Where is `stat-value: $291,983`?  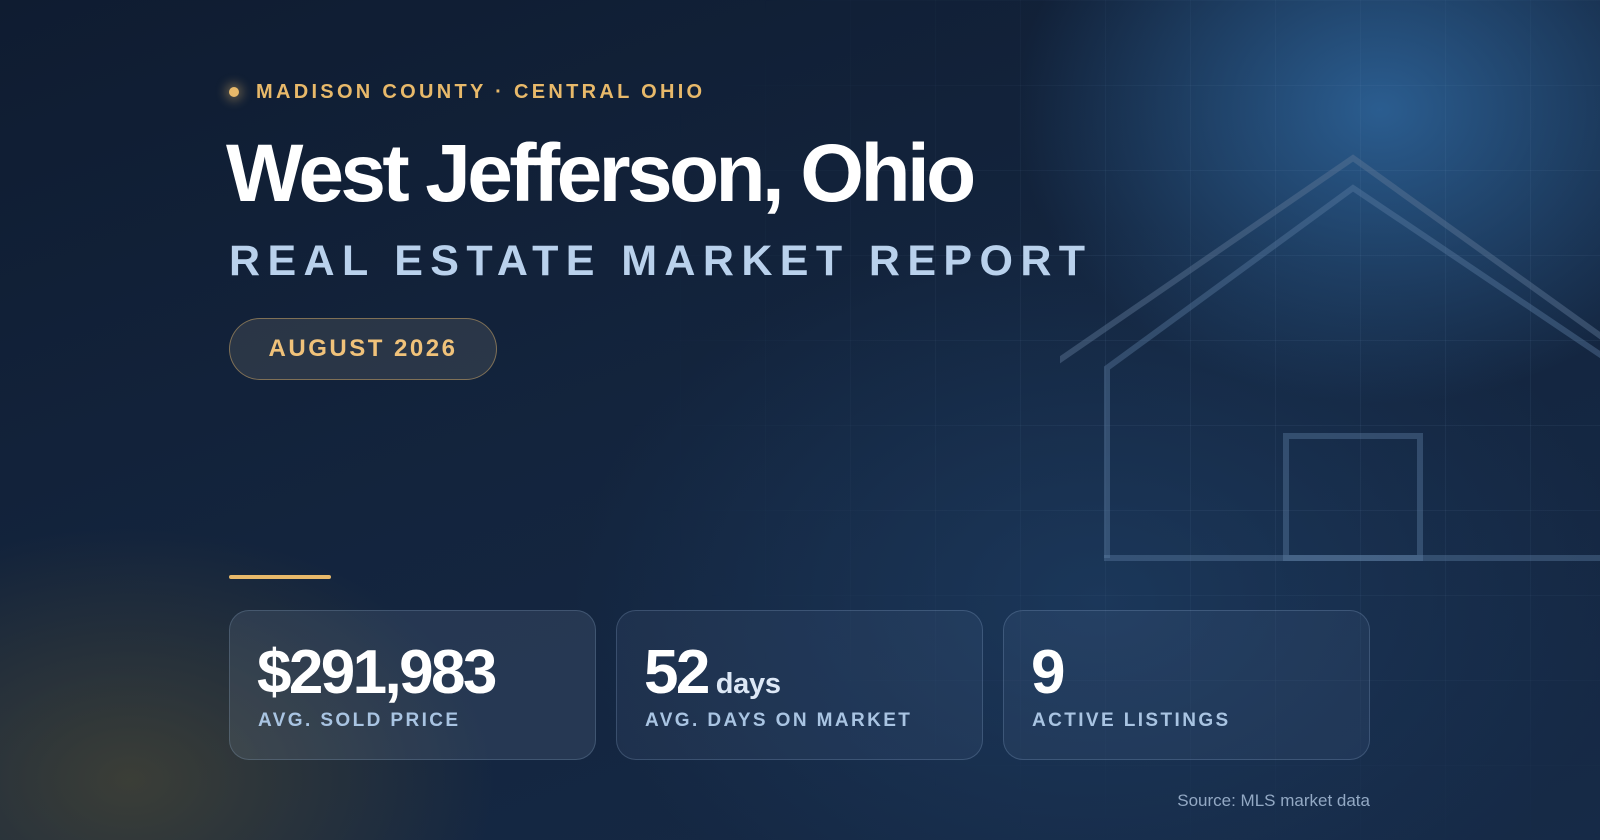 stat-value: $291,983 is located at coordinates (377, 672).